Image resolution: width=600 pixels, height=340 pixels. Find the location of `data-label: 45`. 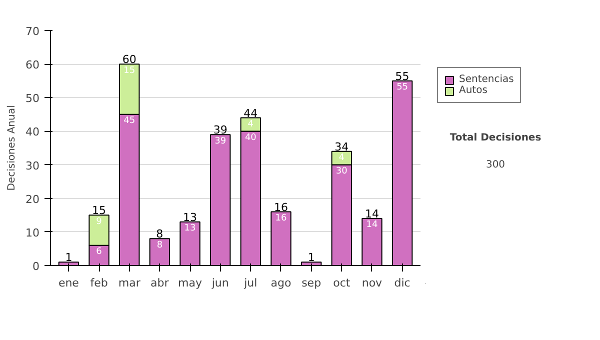

data-label: 45 is located at coordinates (130, 121).